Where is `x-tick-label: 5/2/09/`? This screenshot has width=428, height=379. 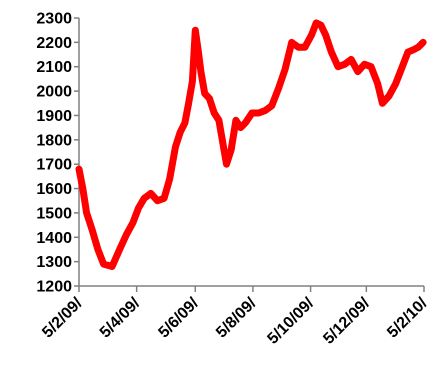
x-tick-label: 5/2/09/ is located at coordinates (62, 317).